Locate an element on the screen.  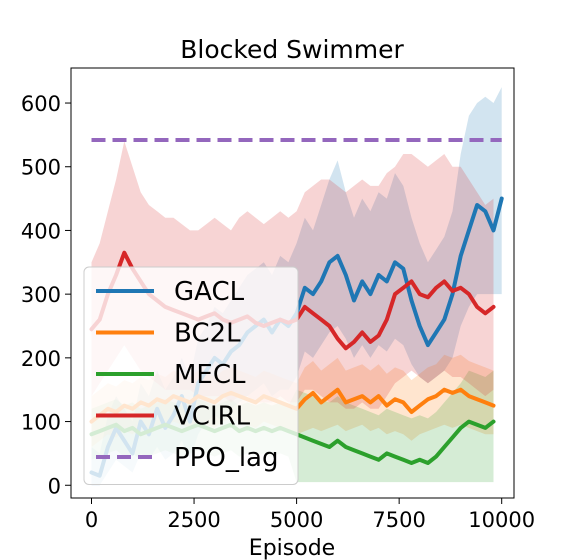
y-tick-label: 600 is located at coordinates (41, 104).